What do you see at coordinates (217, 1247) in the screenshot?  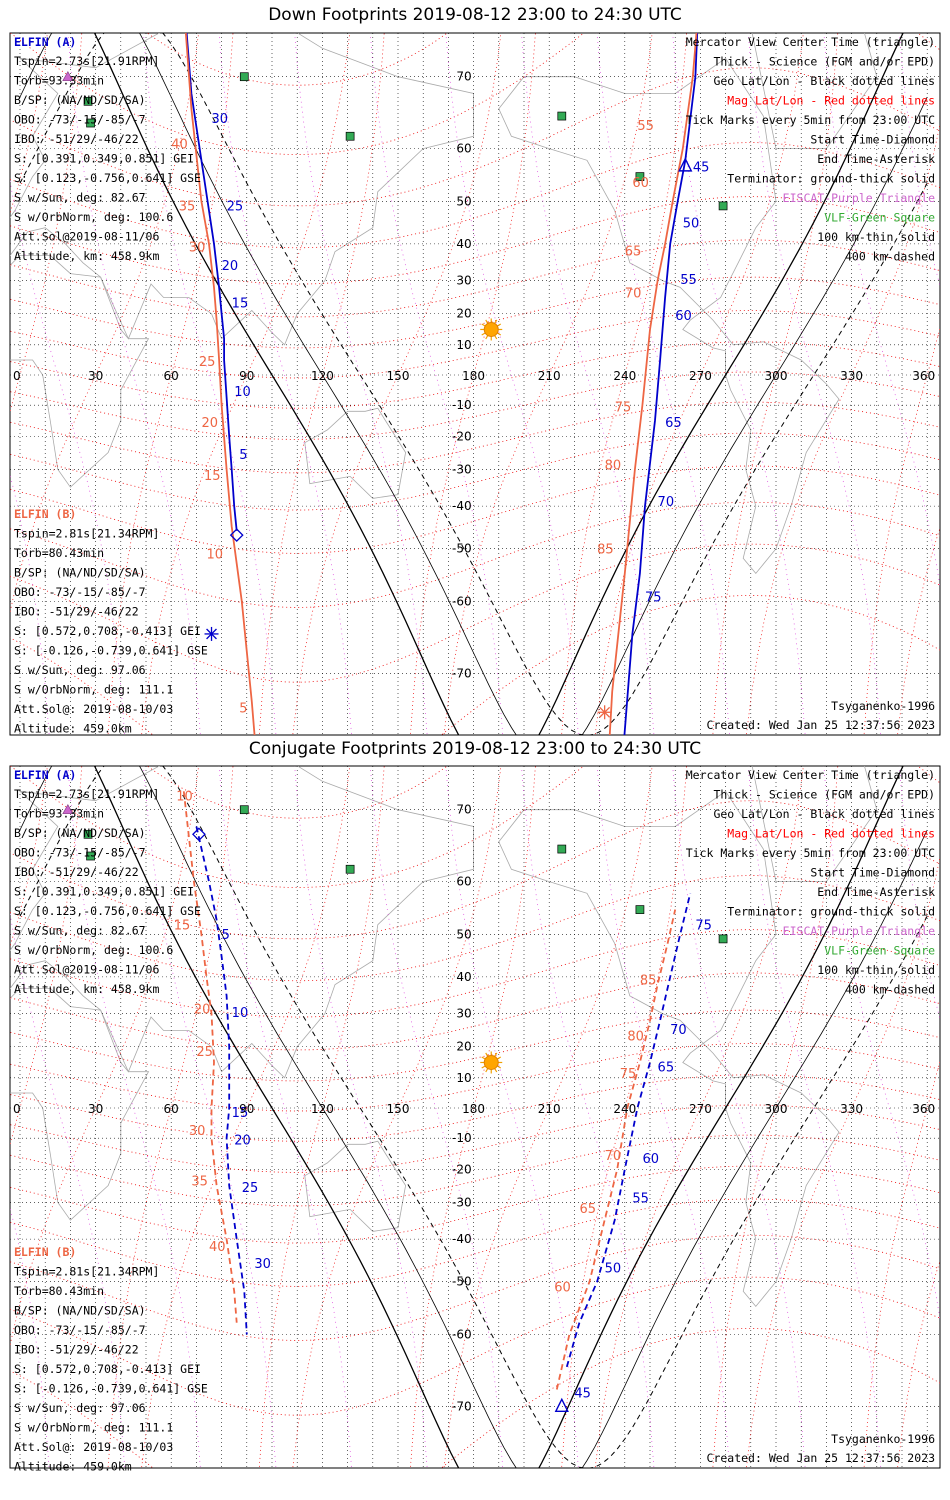 I see `track-tick-label: 40` at bounding box center [217, 1247].